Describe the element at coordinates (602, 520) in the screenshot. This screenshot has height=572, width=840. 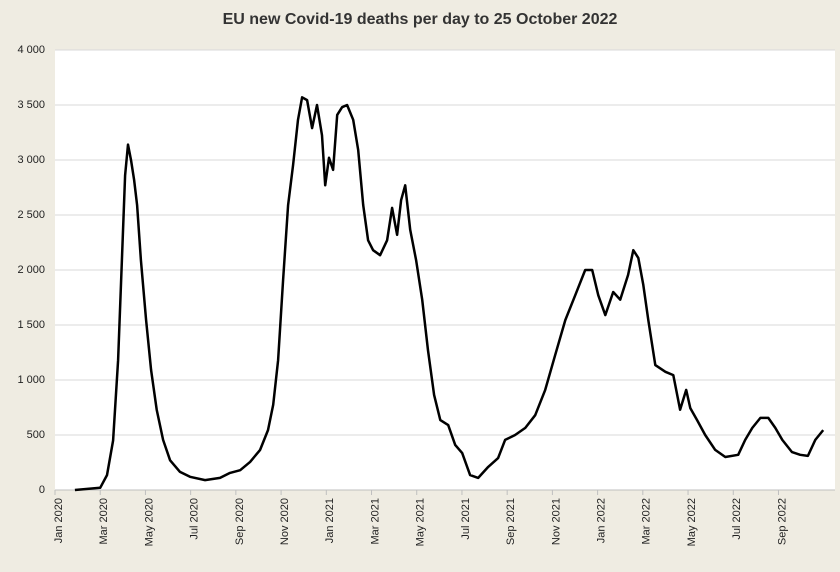
I see `x-tick-label: Jan 2022` at that location.